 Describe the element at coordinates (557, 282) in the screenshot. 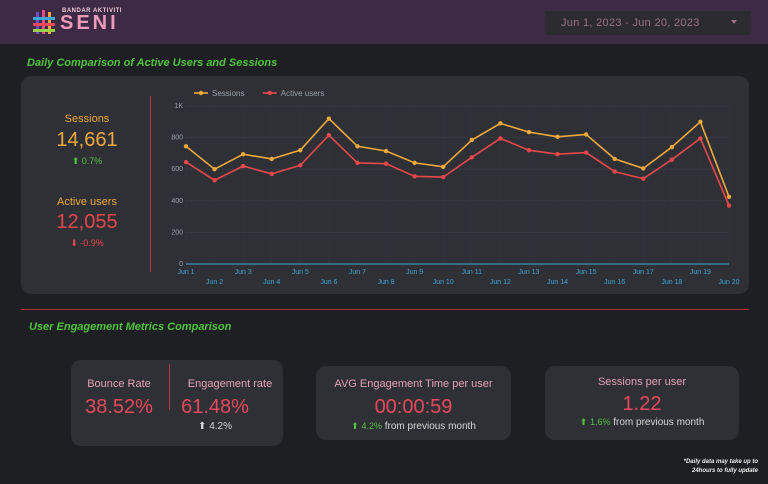

I see `x-tick-label: Jun 14` at that location.